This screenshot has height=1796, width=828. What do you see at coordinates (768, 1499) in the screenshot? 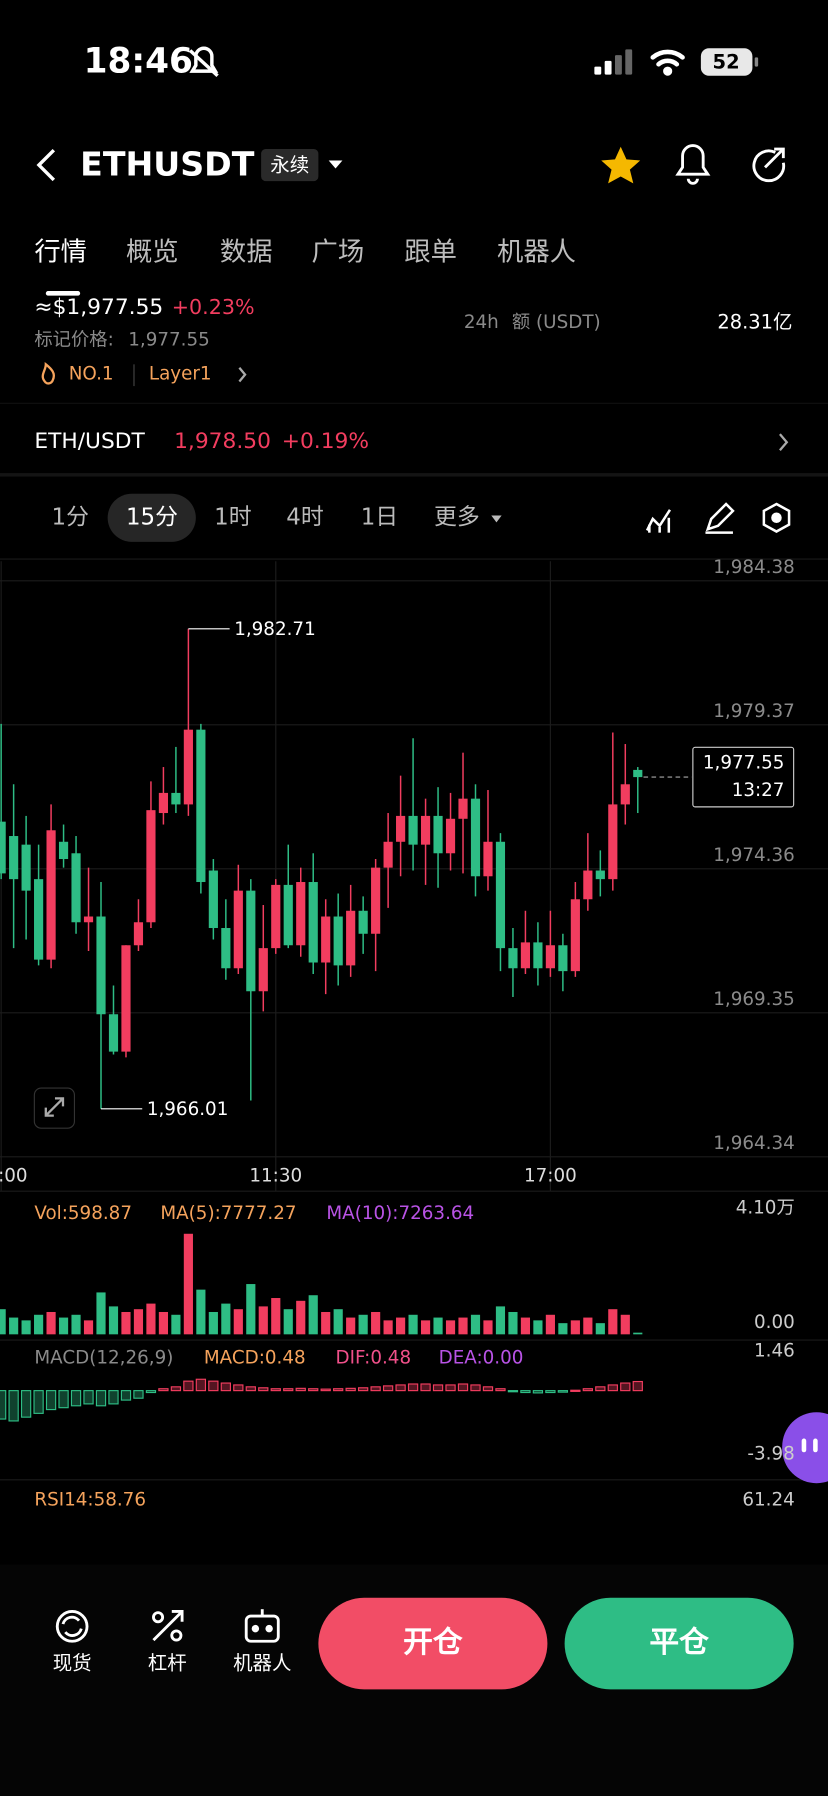
I see `y-tick-label: 61.24` at bounding box center [768, 1499].